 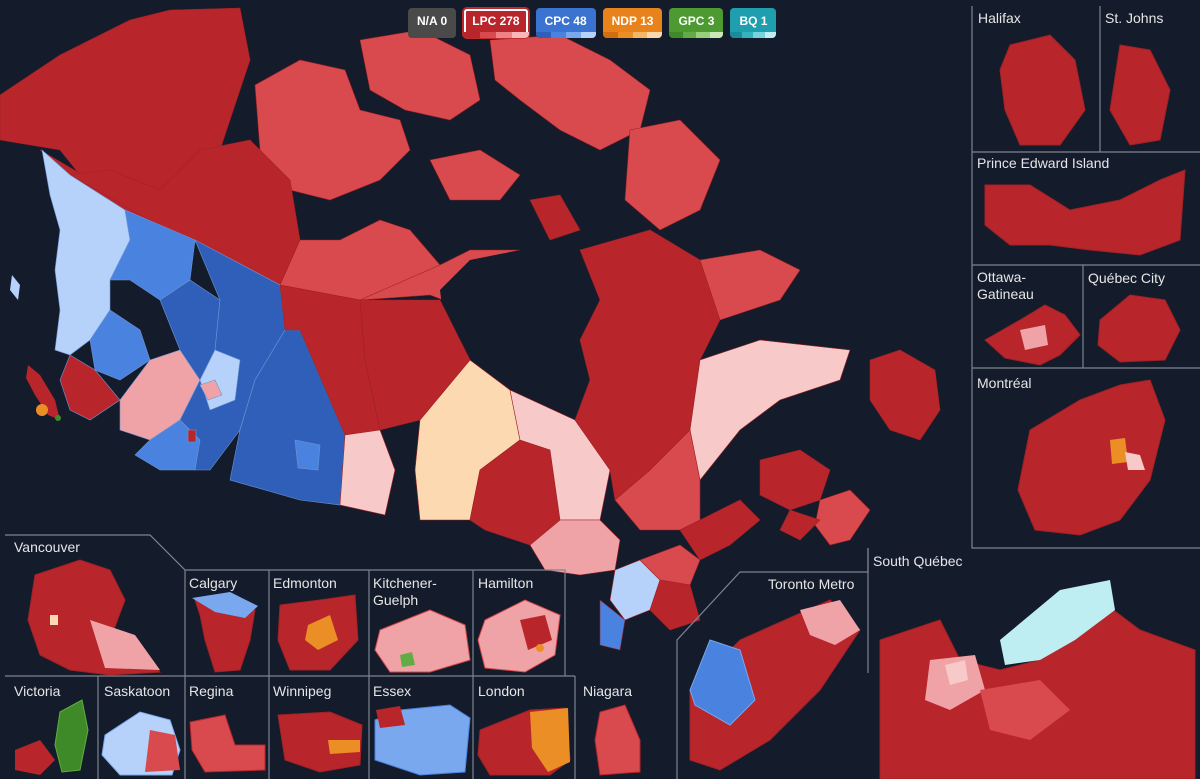 What do you see at coordinates (52, 737) in the screenshot?
I see `inset-victoria-map` at bounding box center [52, 737].